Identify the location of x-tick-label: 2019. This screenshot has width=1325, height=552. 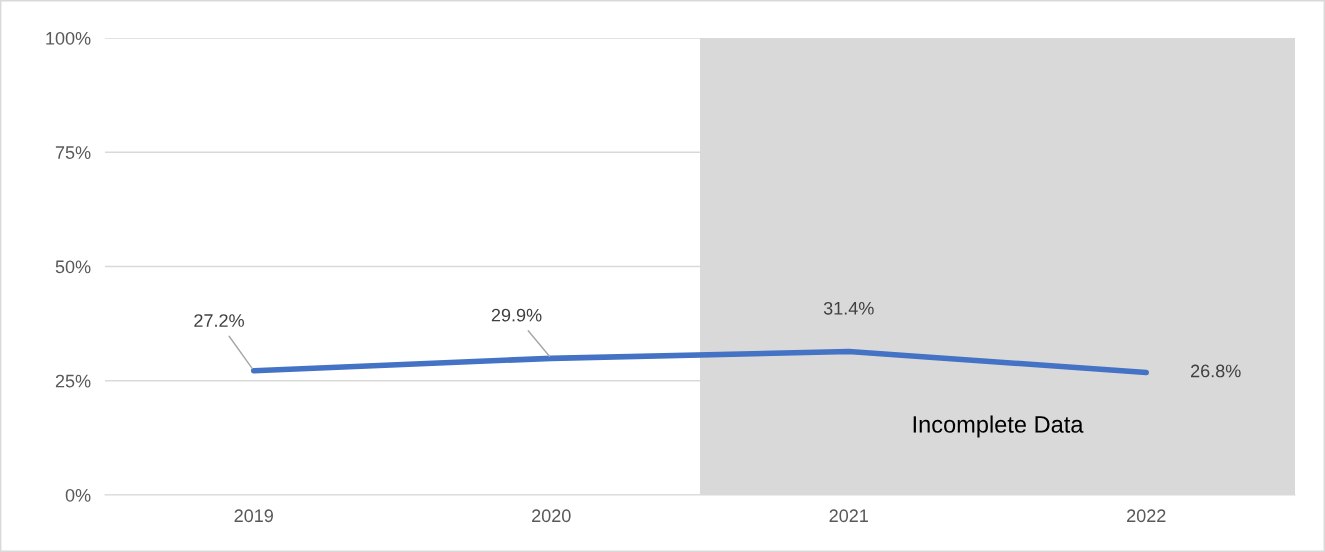
(253, 516).